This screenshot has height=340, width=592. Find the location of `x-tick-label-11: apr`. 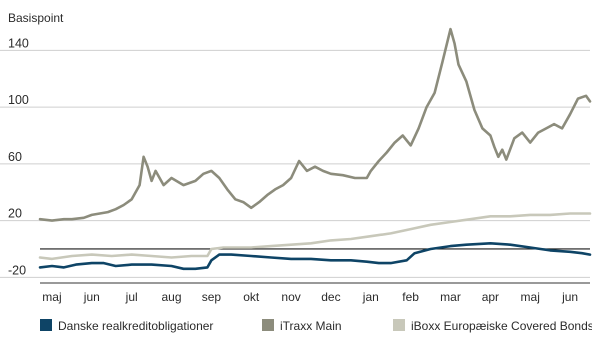

x-tick-label-11: apr is located at coordinates (490, 297).